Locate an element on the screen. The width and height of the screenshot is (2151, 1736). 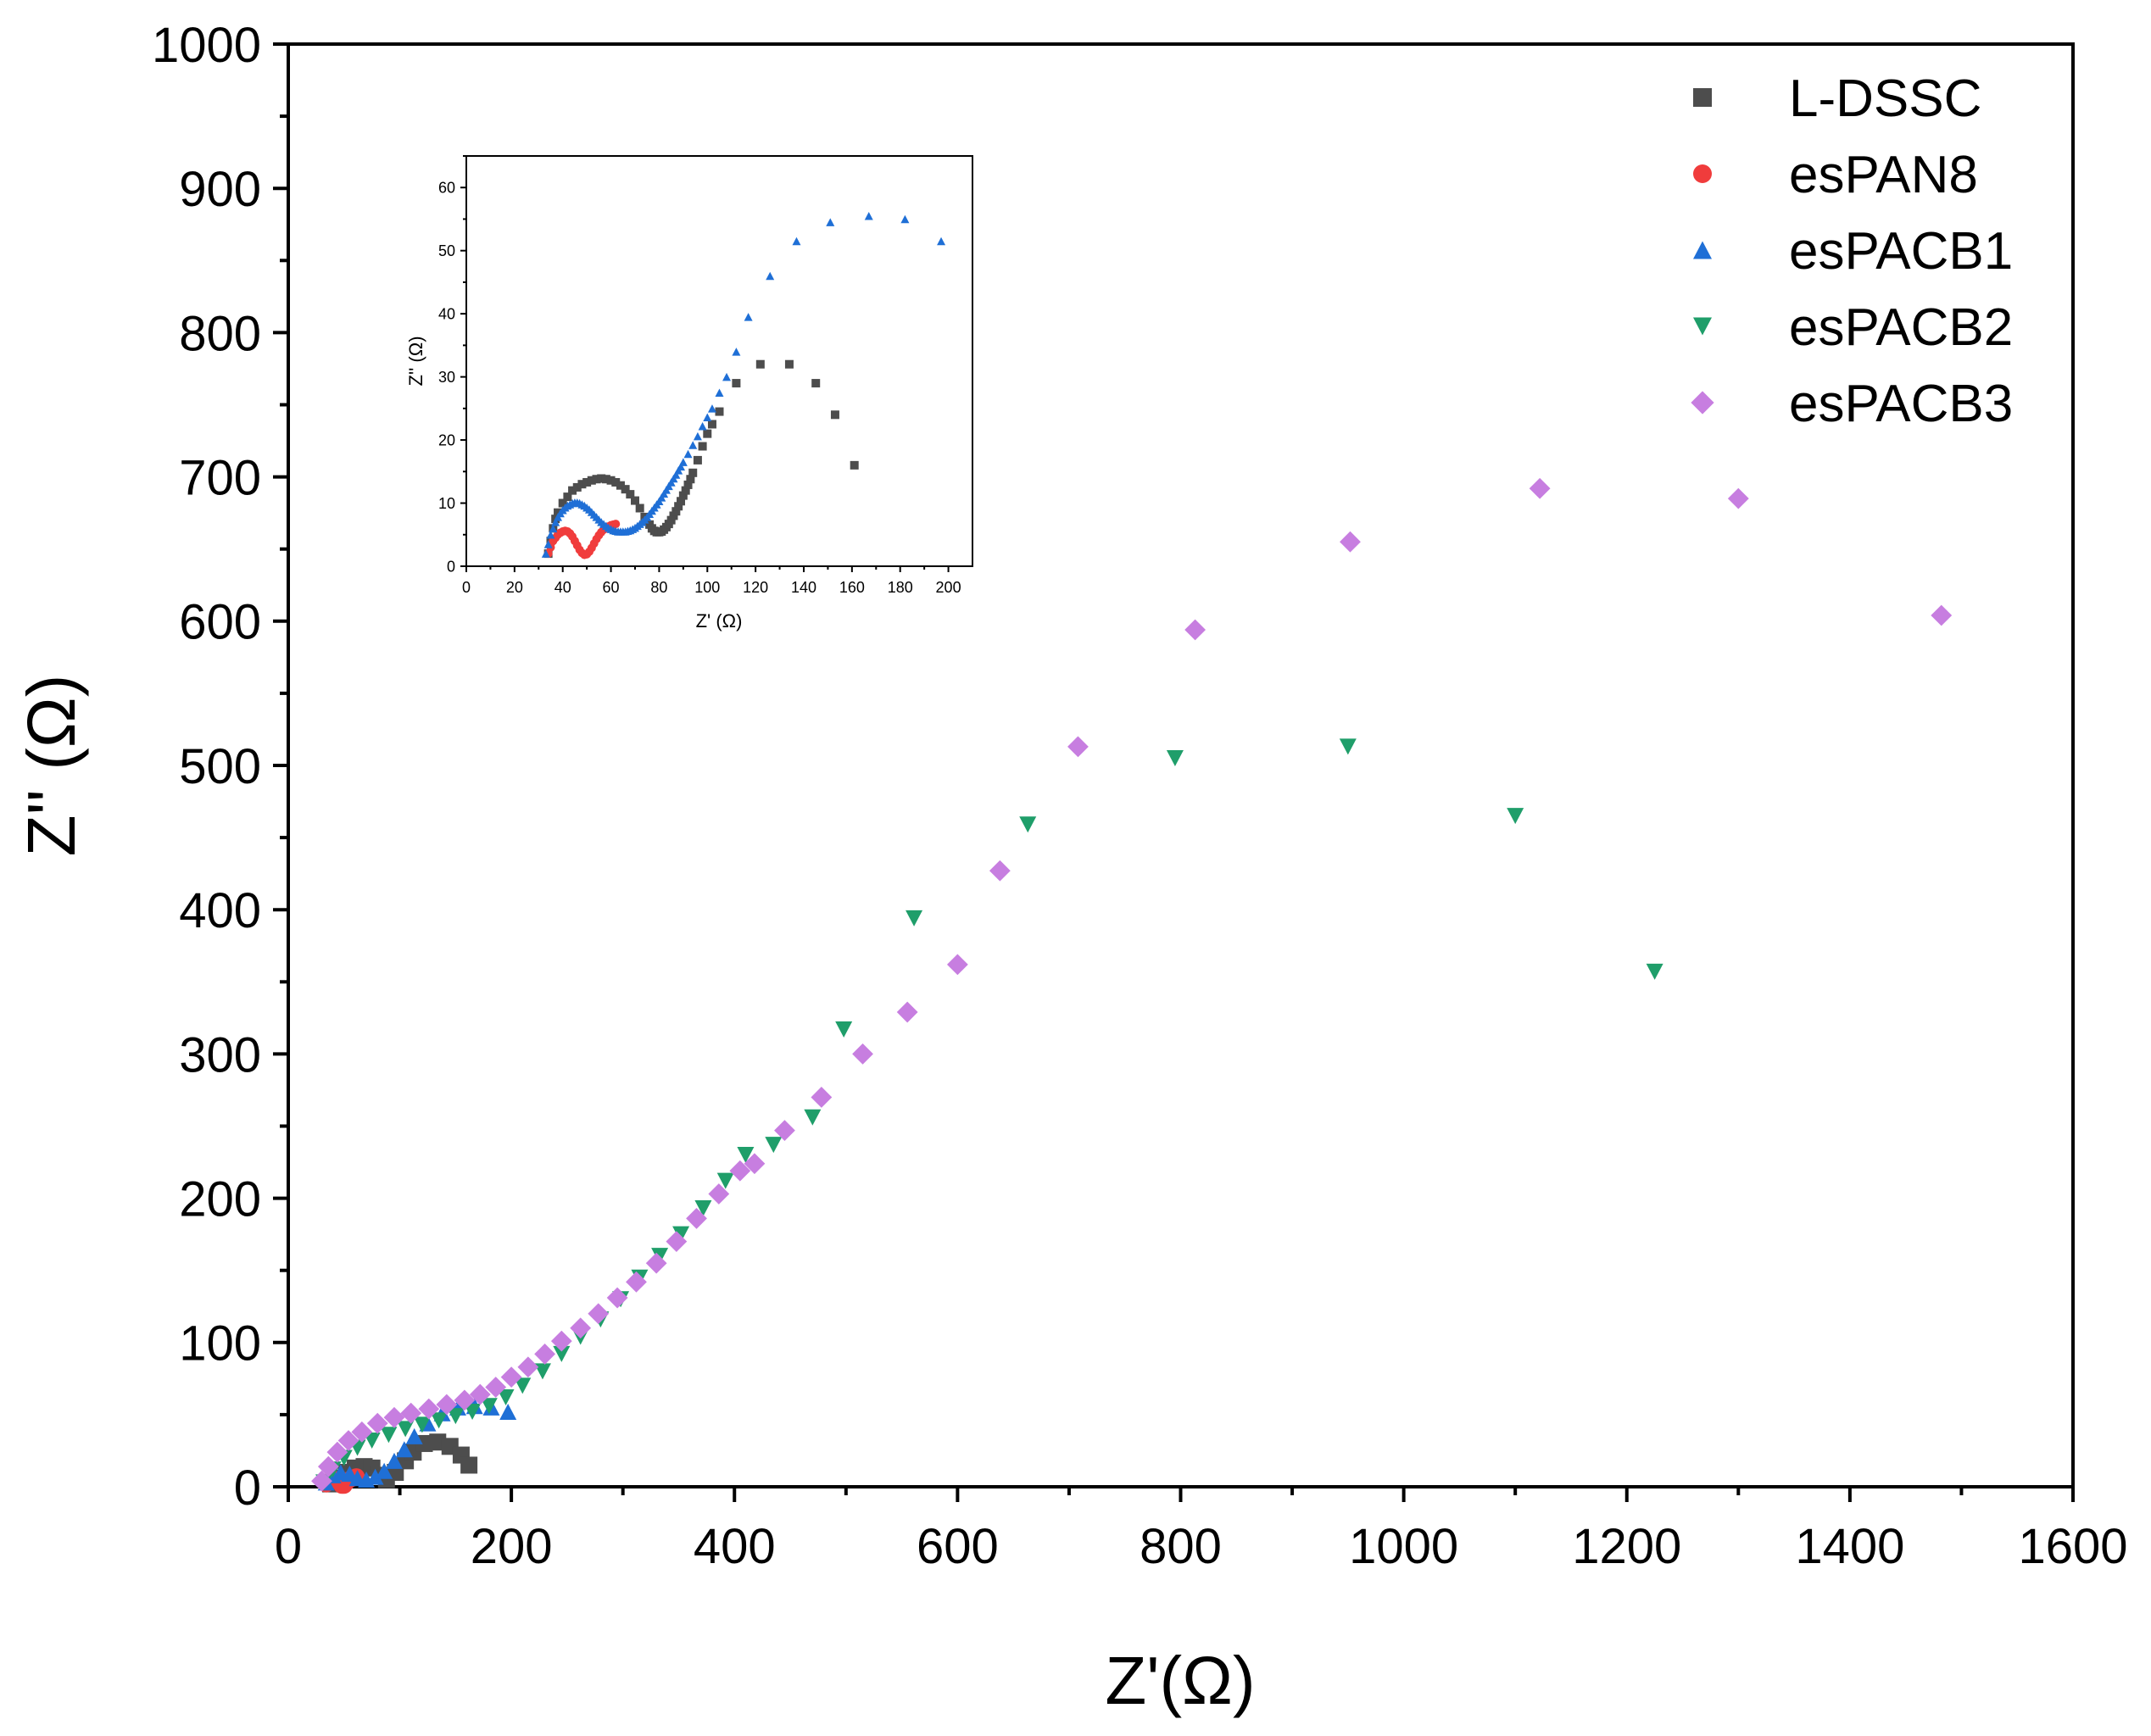
inset-tick-marks is located at coordinates (705, 363).